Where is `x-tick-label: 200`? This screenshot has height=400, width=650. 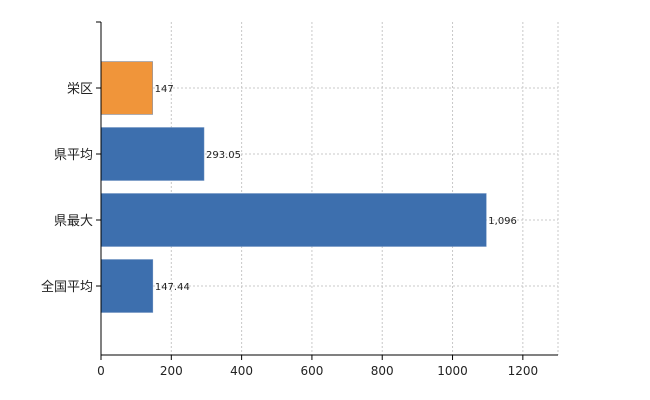
x-tick-label: 200 is located at coordinates (171, 371).